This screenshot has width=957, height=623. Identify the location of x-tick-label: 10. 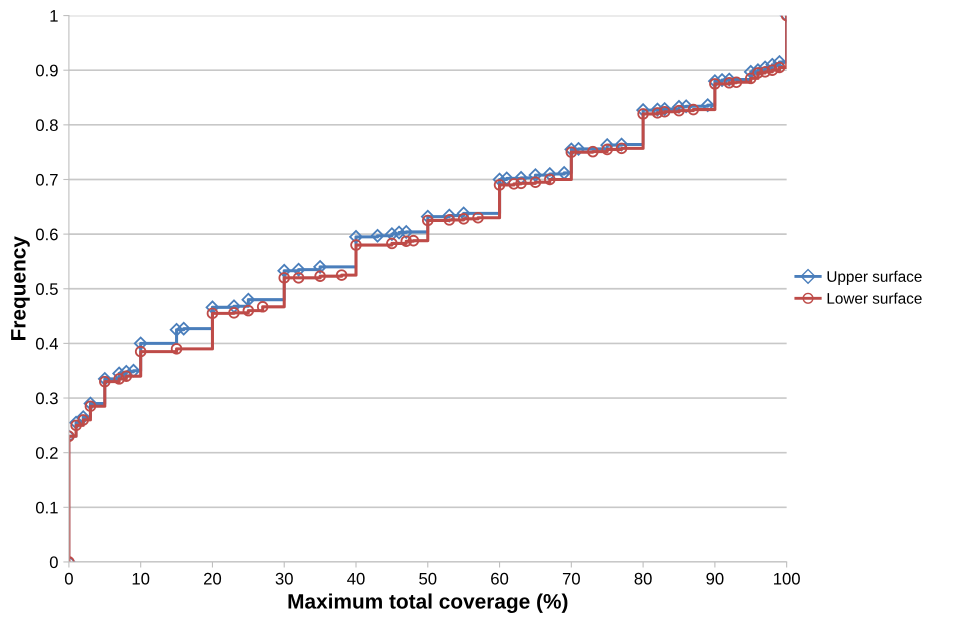
(141, 578).